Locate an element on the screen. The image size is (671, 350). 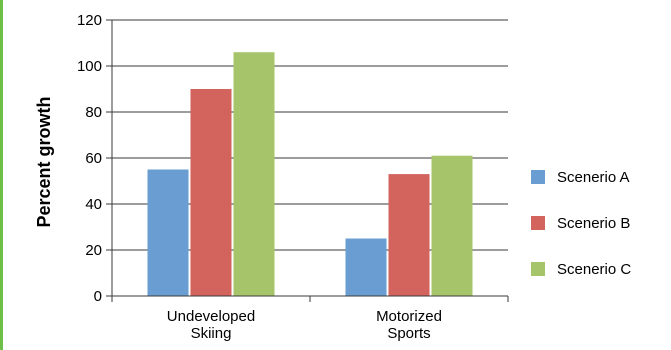
y-tick-label: 80 is located at coordinates (93, 112).